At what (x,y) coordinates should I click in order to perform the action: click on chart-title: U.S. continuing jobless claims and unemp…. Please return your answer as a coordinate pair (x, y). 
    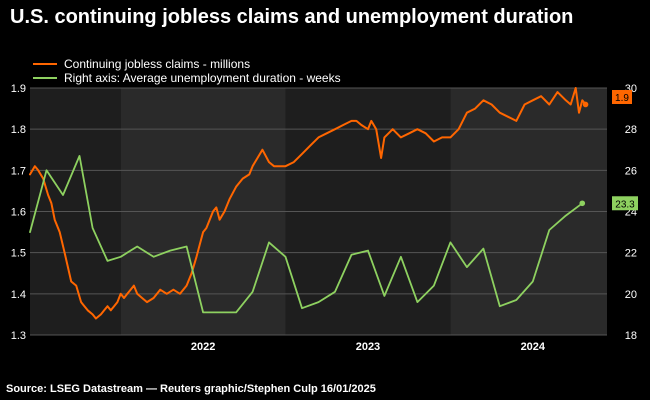
    Looking at the image, I should click on (292, 17).